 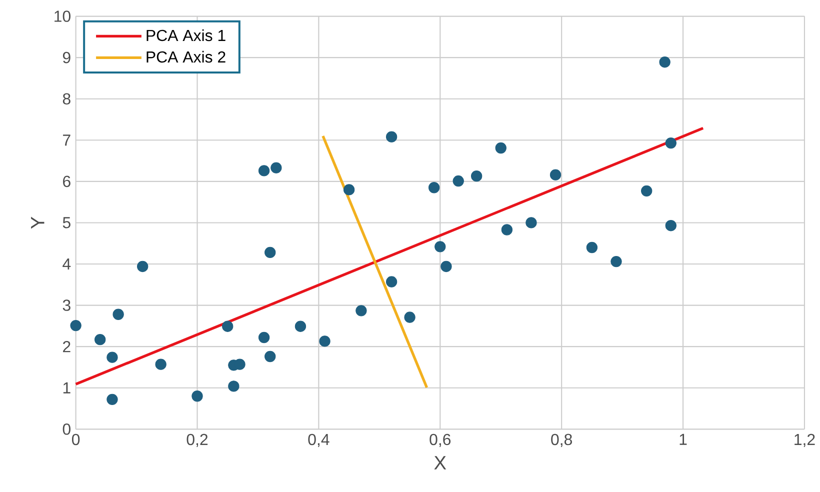 I want to click on y-axis-title: Y, so click(x=37, y=222).